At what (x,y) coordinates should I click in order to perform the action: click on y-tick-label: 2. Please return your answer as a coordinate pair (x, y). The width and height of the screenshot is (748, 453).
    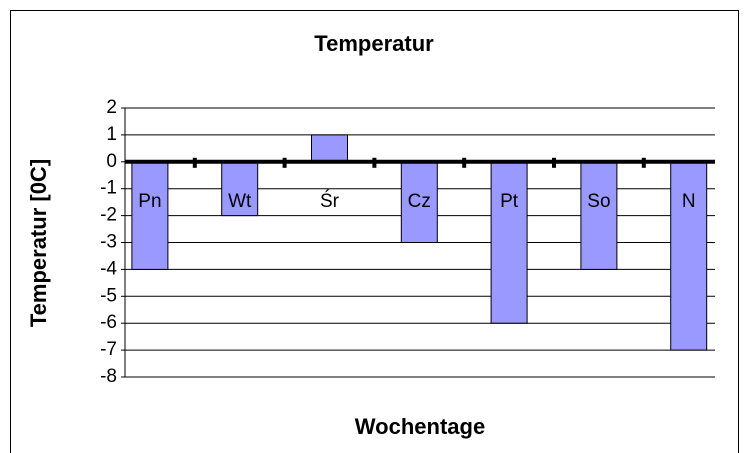
    Looking at the image, I should click on (111, 107).